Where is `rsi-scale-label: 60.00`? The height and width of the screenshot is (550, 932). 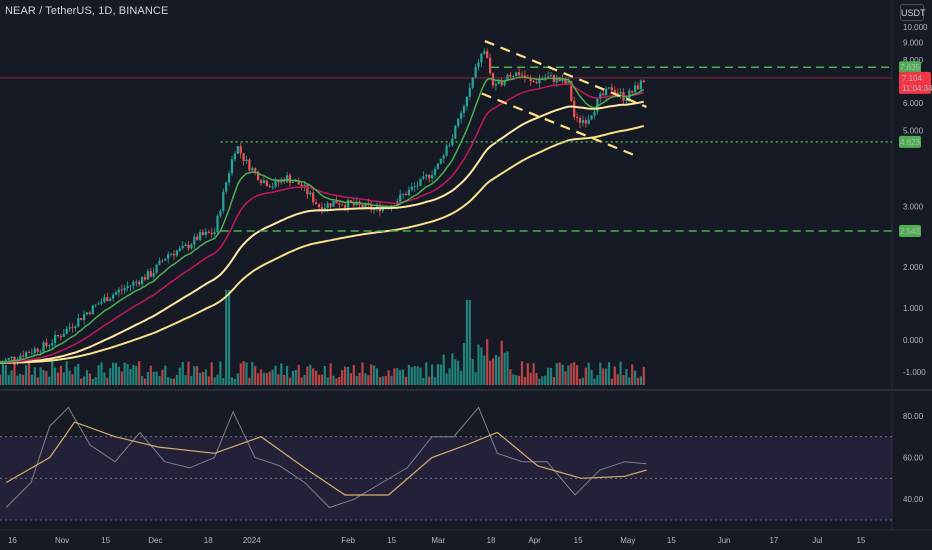
rsi-scale-label: 60.00 is located at coordinates (913, 458).